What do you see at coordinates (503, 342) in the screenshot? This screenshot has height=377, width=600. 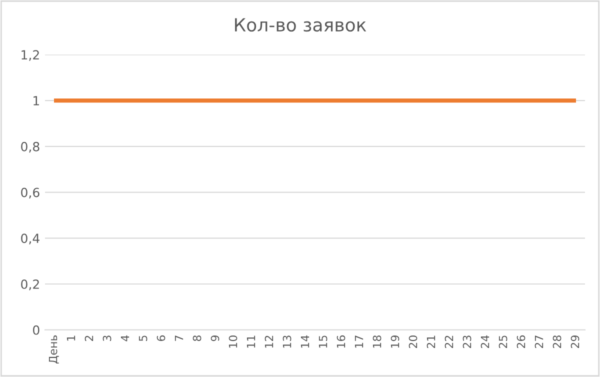 I see `x-tick-label: 25` at bounding box center [503, 342].